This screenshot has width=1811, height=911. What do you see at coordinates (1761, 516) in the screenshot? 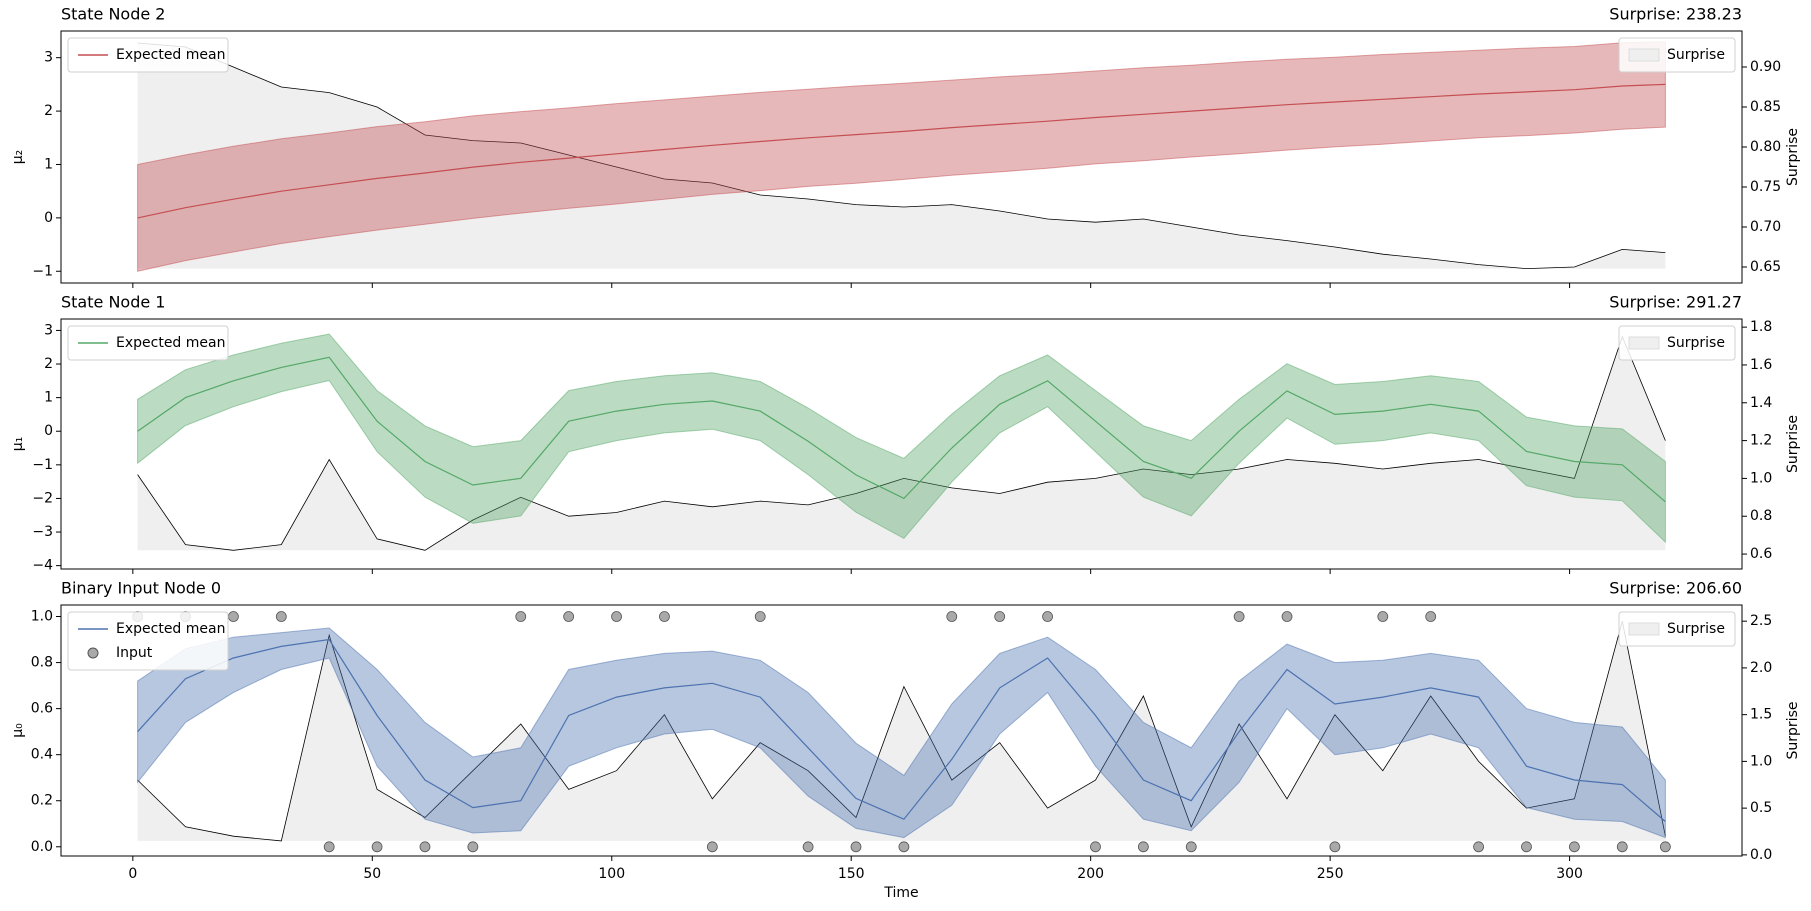
I see `y2-tick-label: 0.8` at bounding box center [1761, 516].